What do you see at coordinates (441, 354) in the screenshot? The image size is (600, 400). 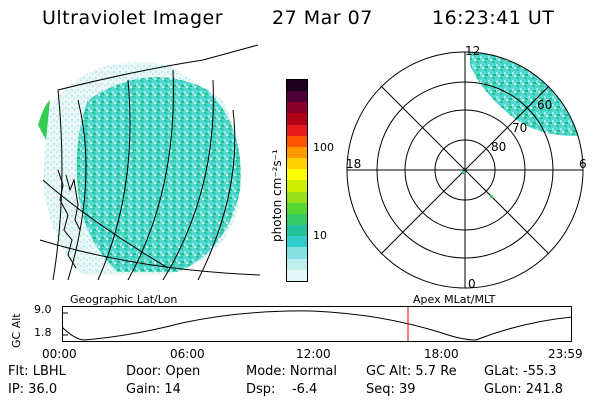 I see `strip-xtick-3: 18:00` at bounding box center [441, 354].